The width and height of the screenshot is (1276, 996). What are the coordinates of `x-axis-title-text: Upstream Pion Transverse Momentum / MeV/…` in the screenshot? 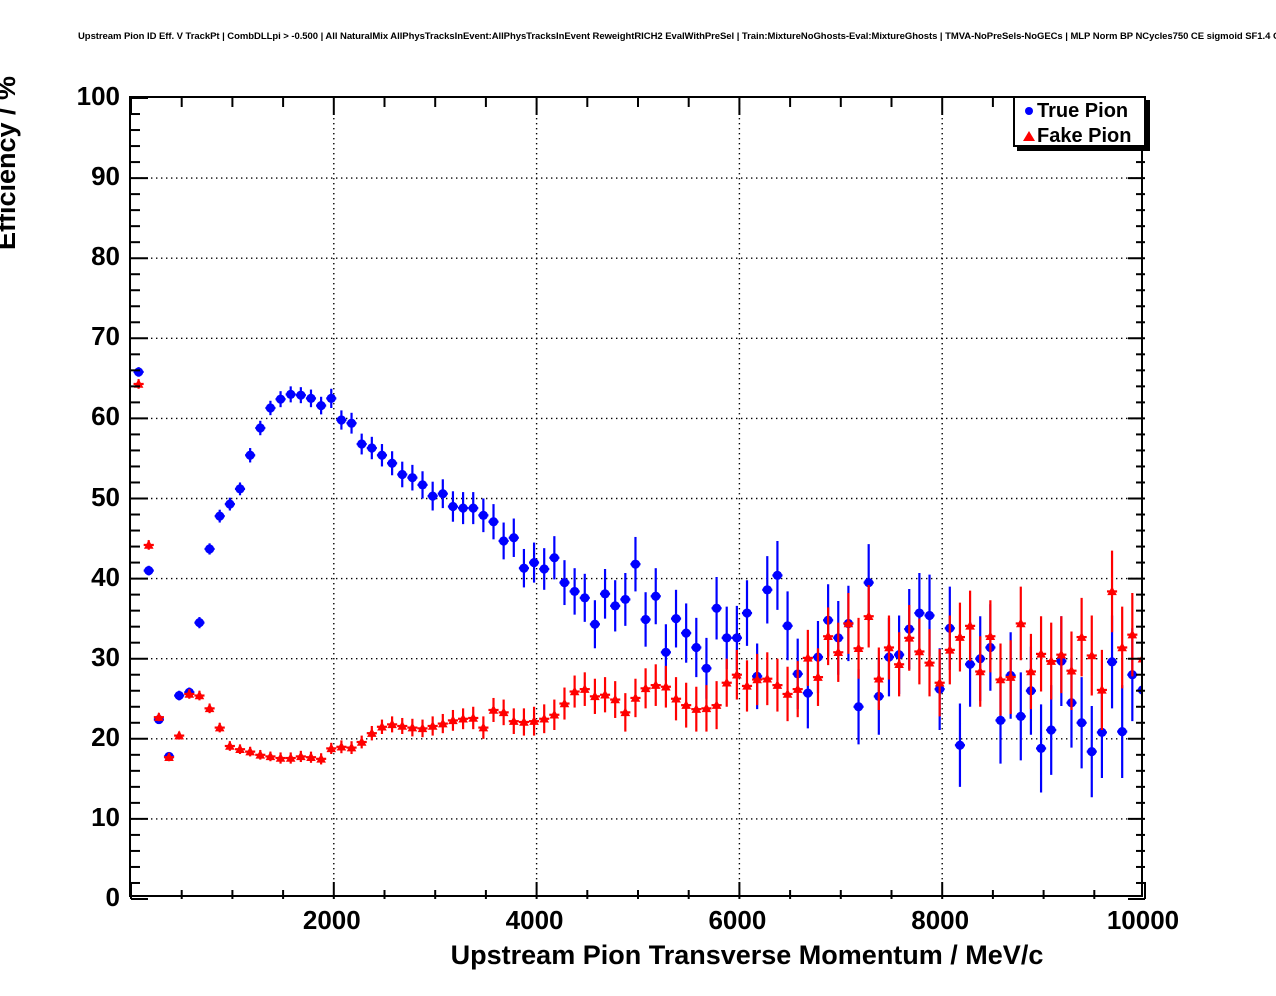 It's located at (747, 955).